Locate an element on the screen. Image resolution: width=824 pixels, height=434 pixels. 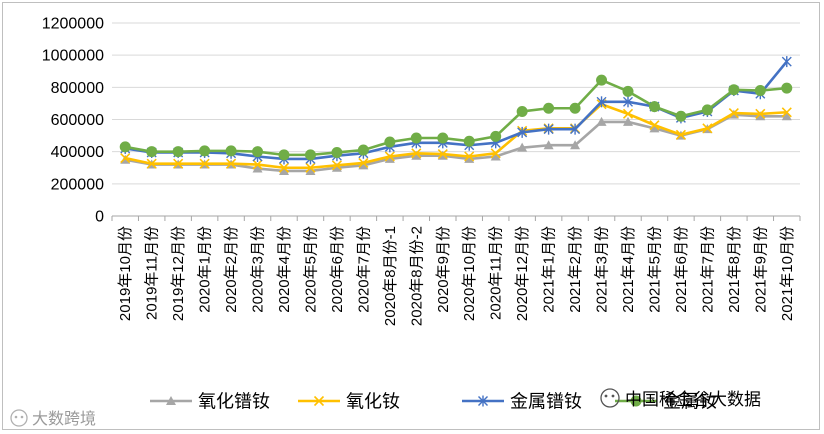
x-tick-label: 2020年2月份 is located at coordinates (231, 269).